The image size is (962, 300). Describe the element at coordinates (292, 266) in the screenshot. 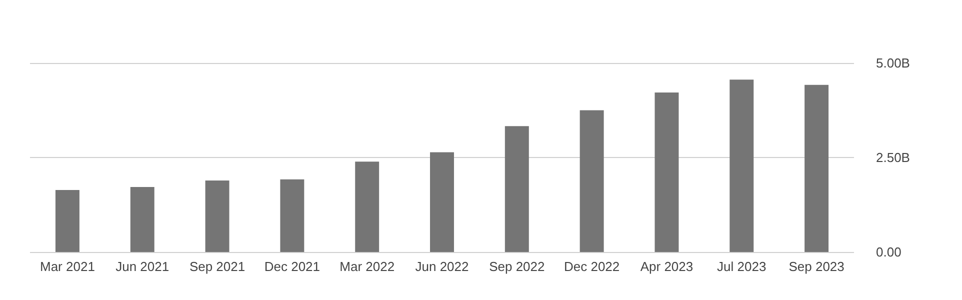

I see `x-tick-label: Dec 2021` at that location.